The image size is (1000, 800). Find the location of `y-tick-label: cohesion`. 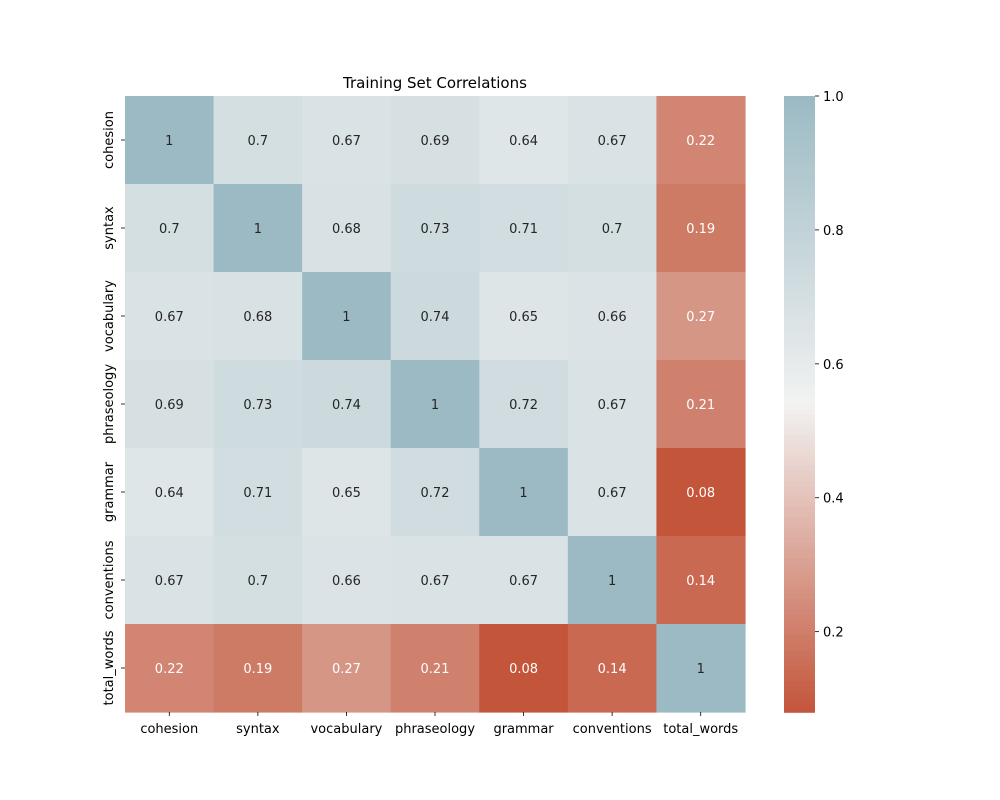

y-tick-label: cohesion is located at coordinates (109, 140).